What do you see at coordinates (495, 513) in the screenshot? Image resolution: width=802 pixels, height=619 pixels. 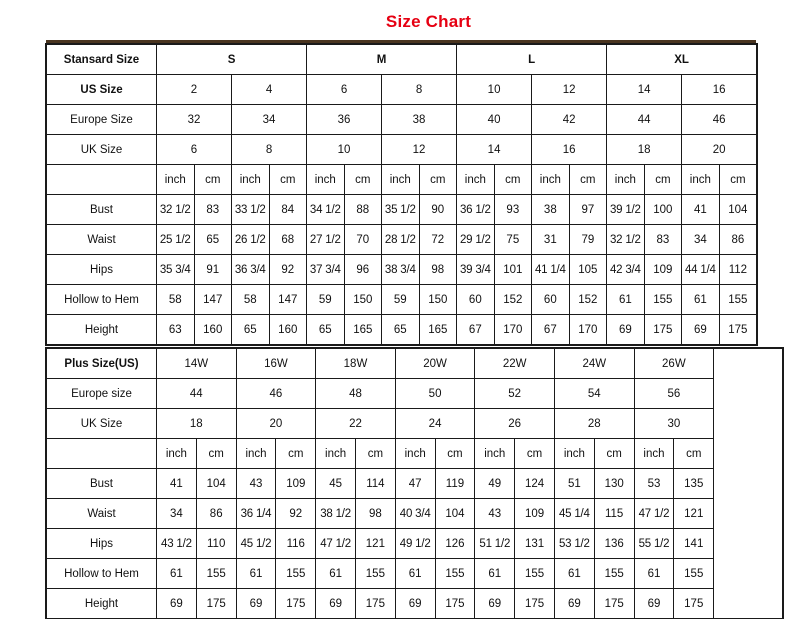 I see `measure-value: 43` at bounding box center [495, 513].